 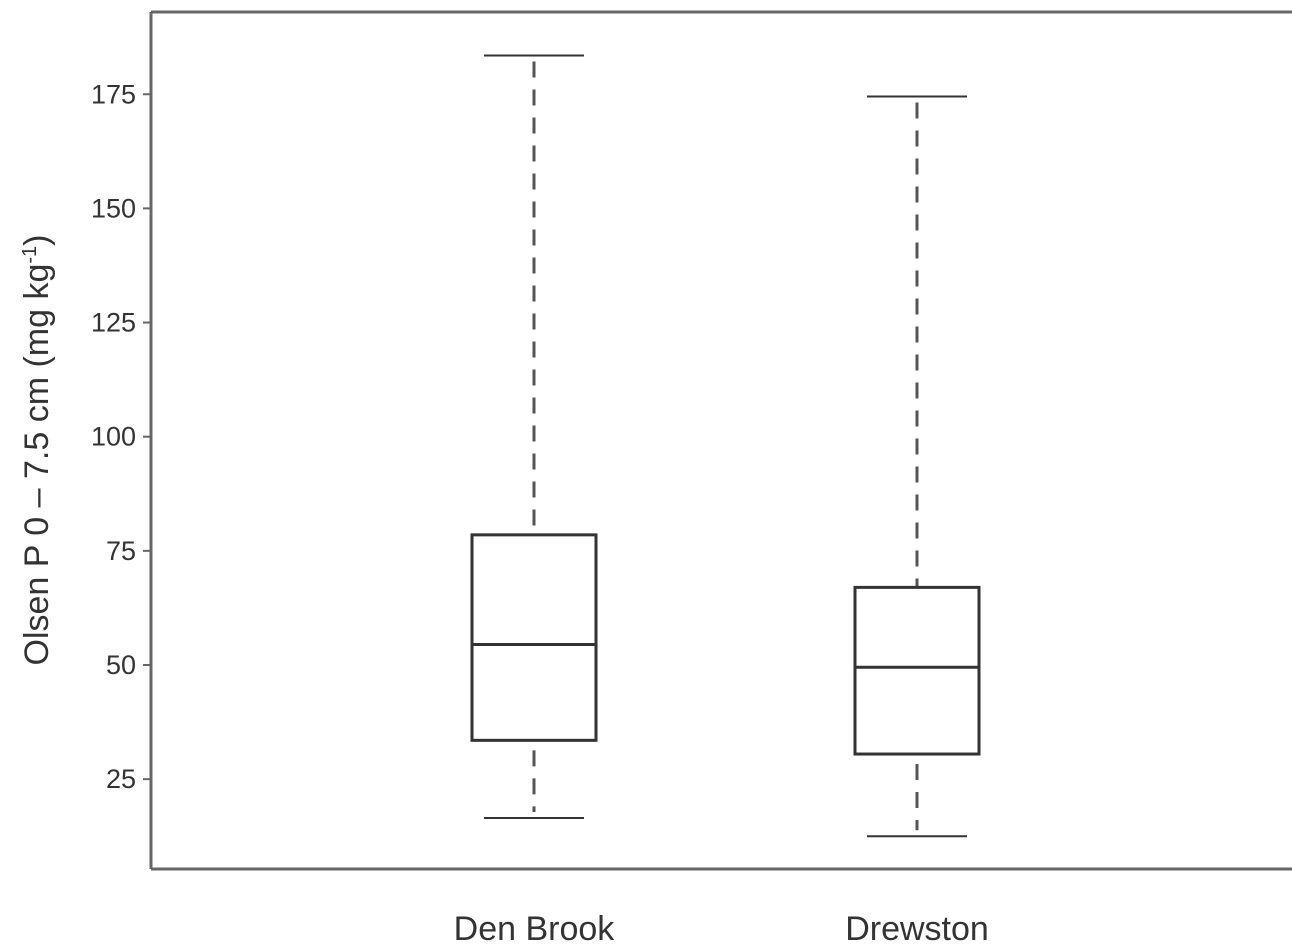 What do you see at coordinates (721, 927) in the screenshot?
I see `x-axis-category-labels: Den Brook Drewston` at bounding box center [721, 927].